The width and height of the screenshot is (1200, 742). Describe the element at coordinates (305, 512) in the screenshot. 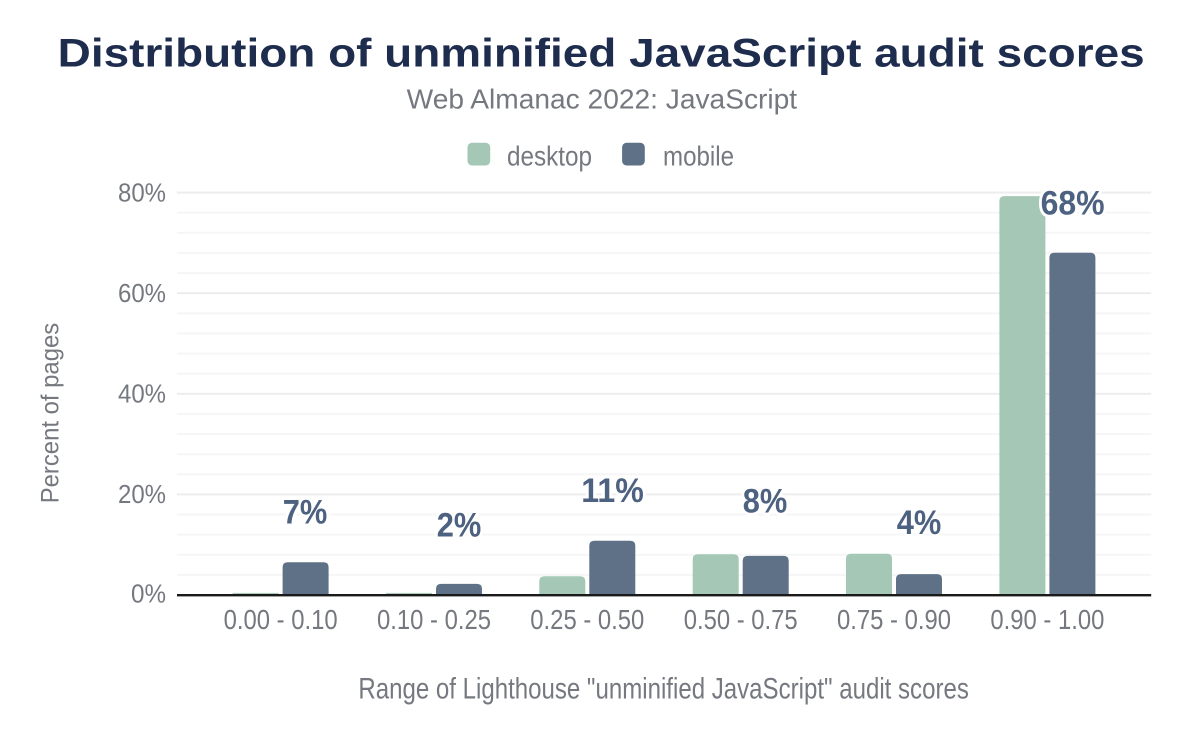

I see `svg-text: 7%` at that location.